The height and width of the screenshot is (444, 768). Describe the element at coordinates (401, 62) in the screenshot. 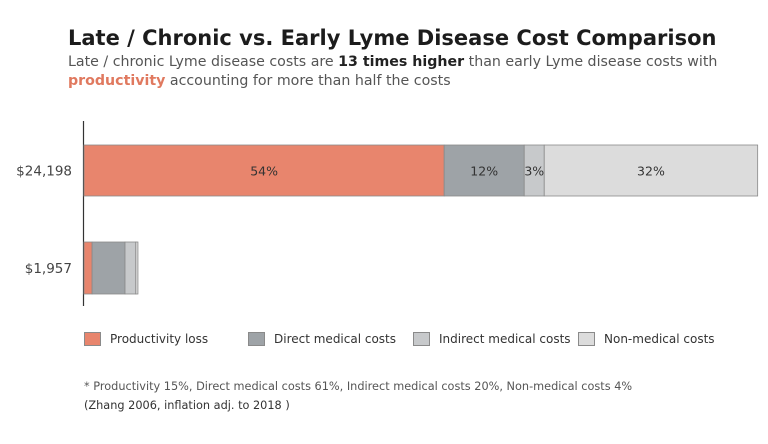

I see `subtitle-bold: 13 times higher` at that location.